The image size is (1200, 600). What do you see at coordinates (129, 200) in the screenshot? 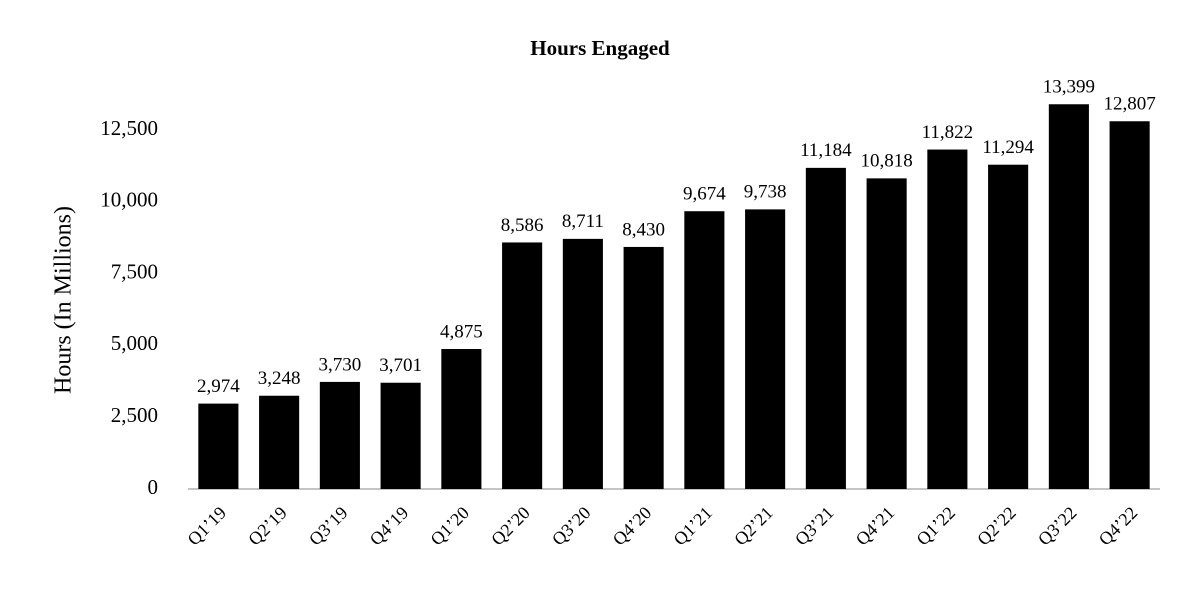
I see `y-tick-label: 10,000` at bounding box center [129, 200].